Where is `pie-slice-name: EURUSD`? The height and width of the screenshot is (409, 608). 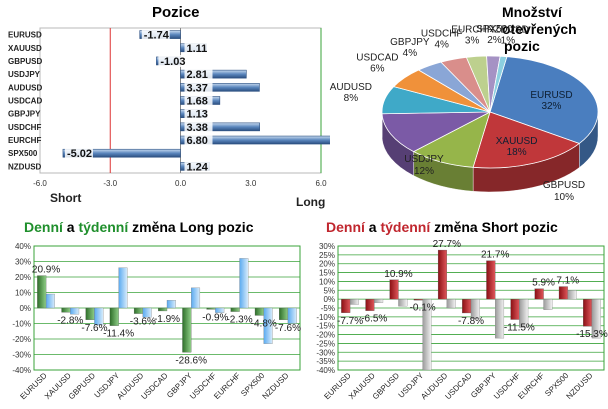 pie-slice-name: EURUSD is located at coordinates (551, 95).